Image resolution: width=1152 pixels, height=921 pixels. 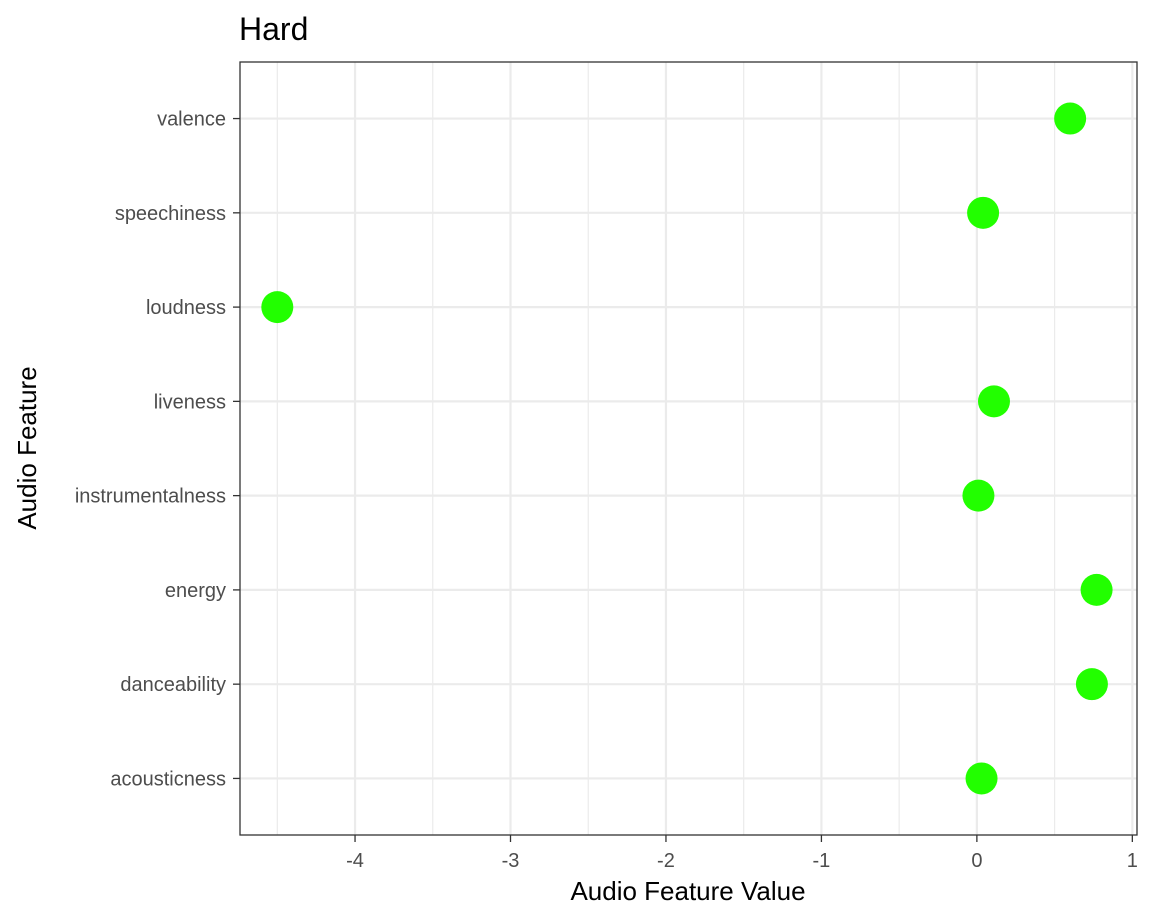 I want to click on data-point-liveness, so click(x=993, y=401).